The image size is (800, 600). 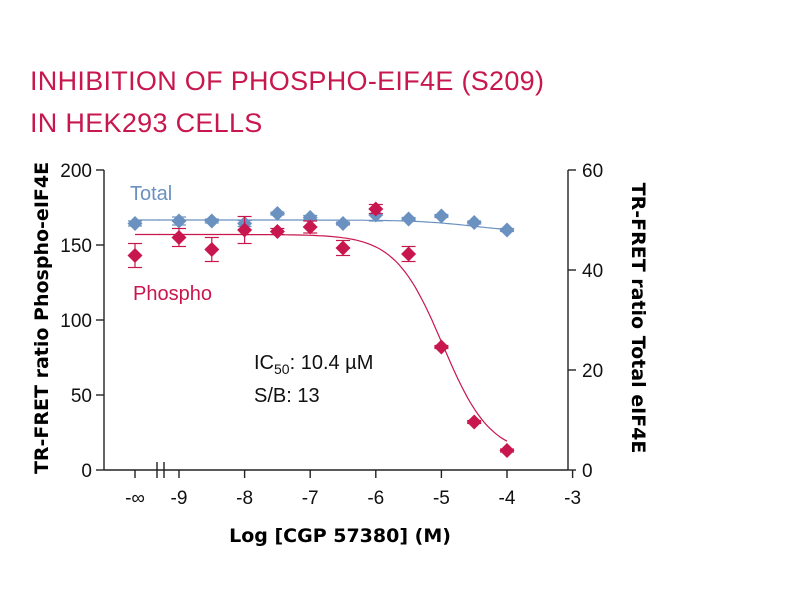 I want to click on x-tick-label: -7, so click(x=310, y=498).